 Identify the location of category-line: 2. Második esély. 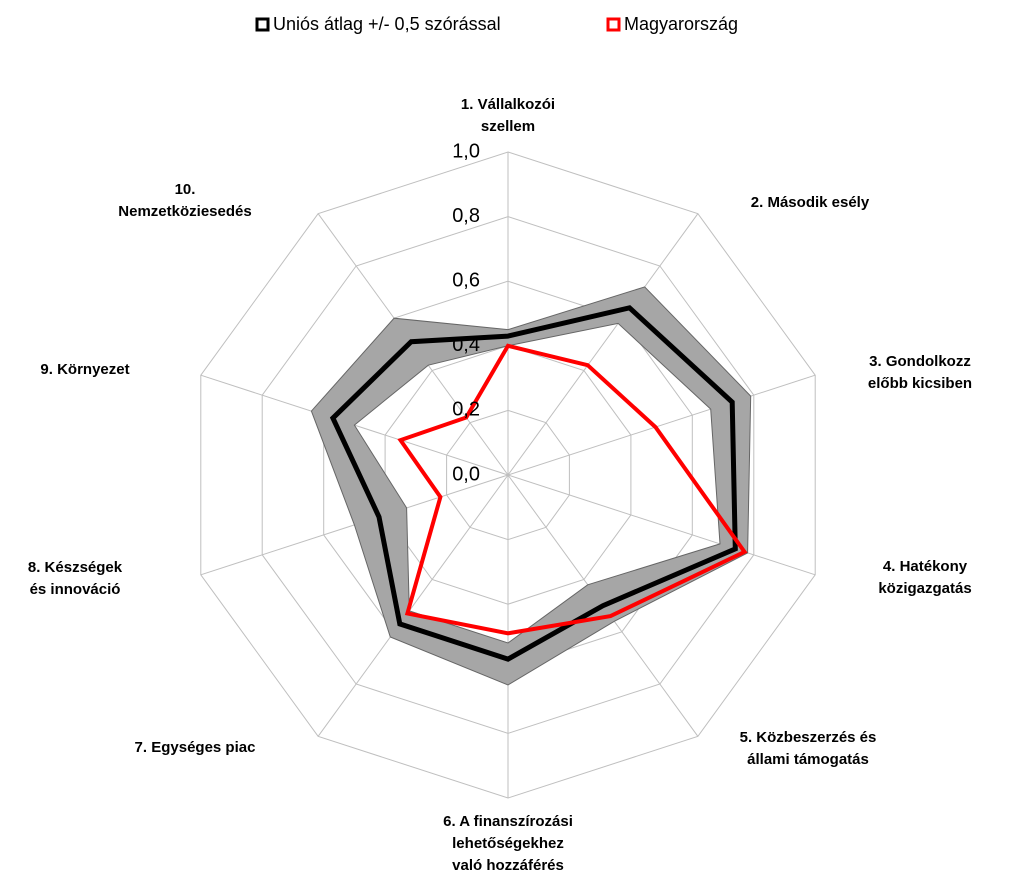
(810, 202).